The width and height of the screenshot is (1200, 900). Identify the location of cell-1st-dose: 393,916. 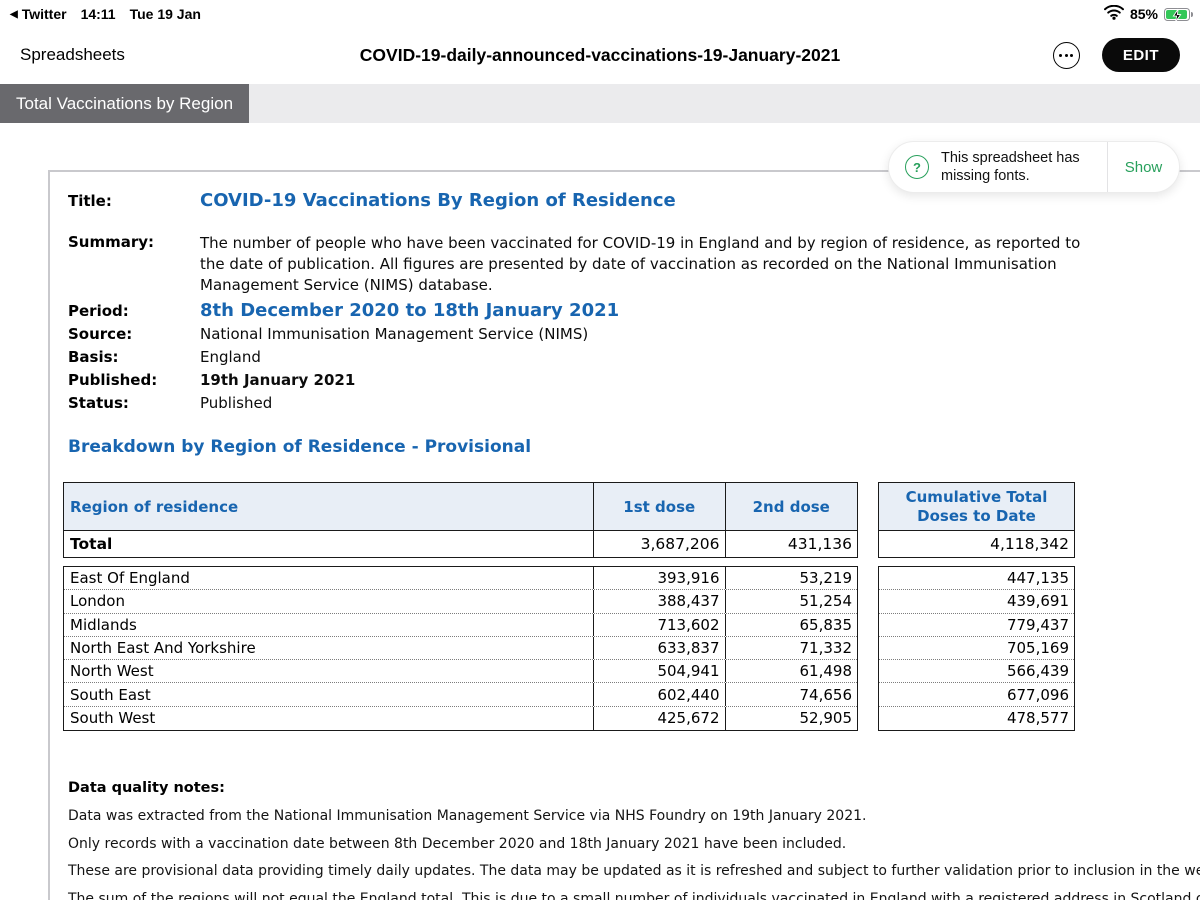
(660, 578).